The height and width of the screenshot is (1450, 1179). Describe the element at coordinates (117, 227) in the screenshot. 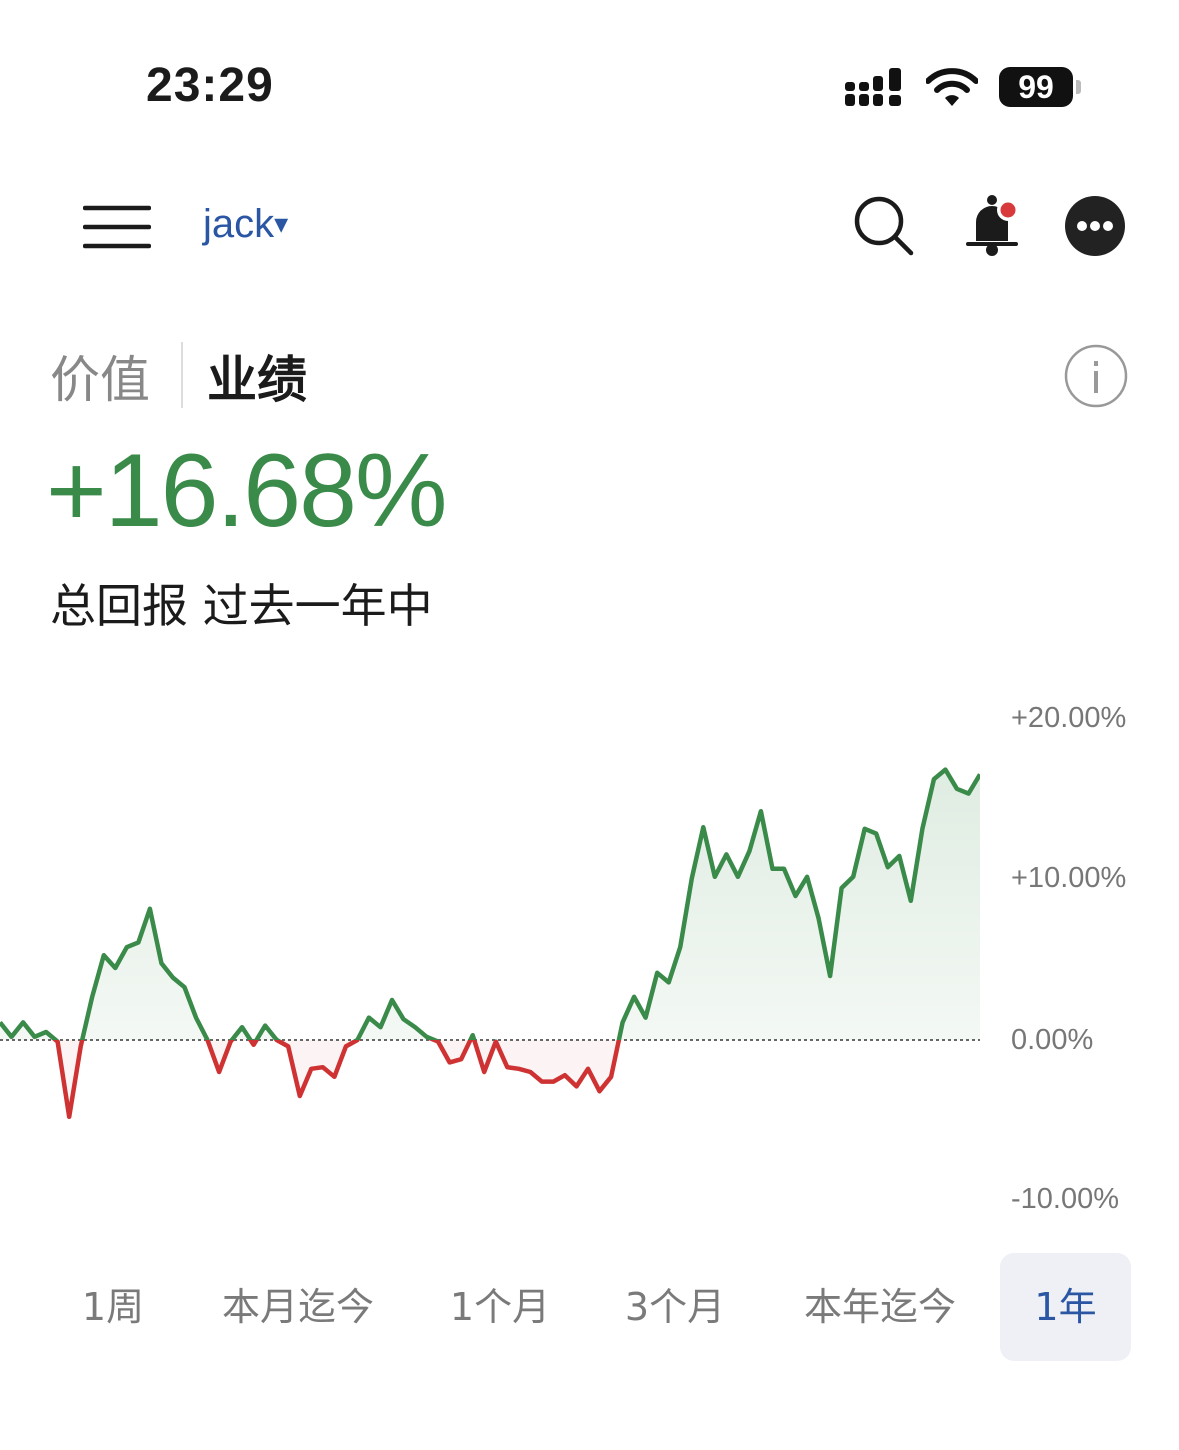

I see `menu-icon` at that location.